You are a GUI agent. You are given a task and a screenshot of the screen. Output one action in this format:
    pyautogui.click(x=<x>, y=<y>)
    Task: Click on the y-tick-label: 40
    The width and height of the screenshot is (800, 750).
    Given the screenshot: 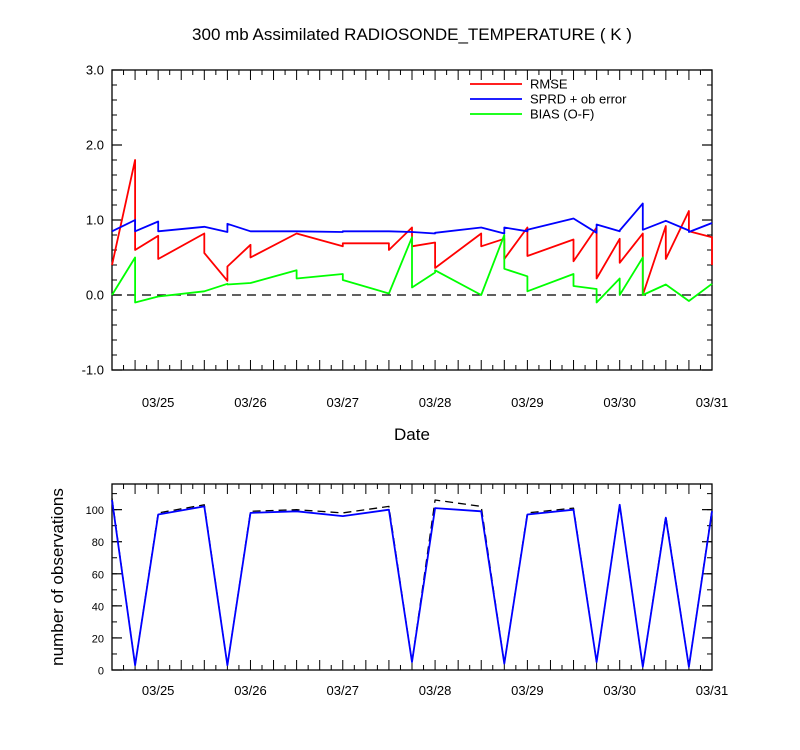 What is the action you would take?
    pyautogui.click(x=98, y=607)
    